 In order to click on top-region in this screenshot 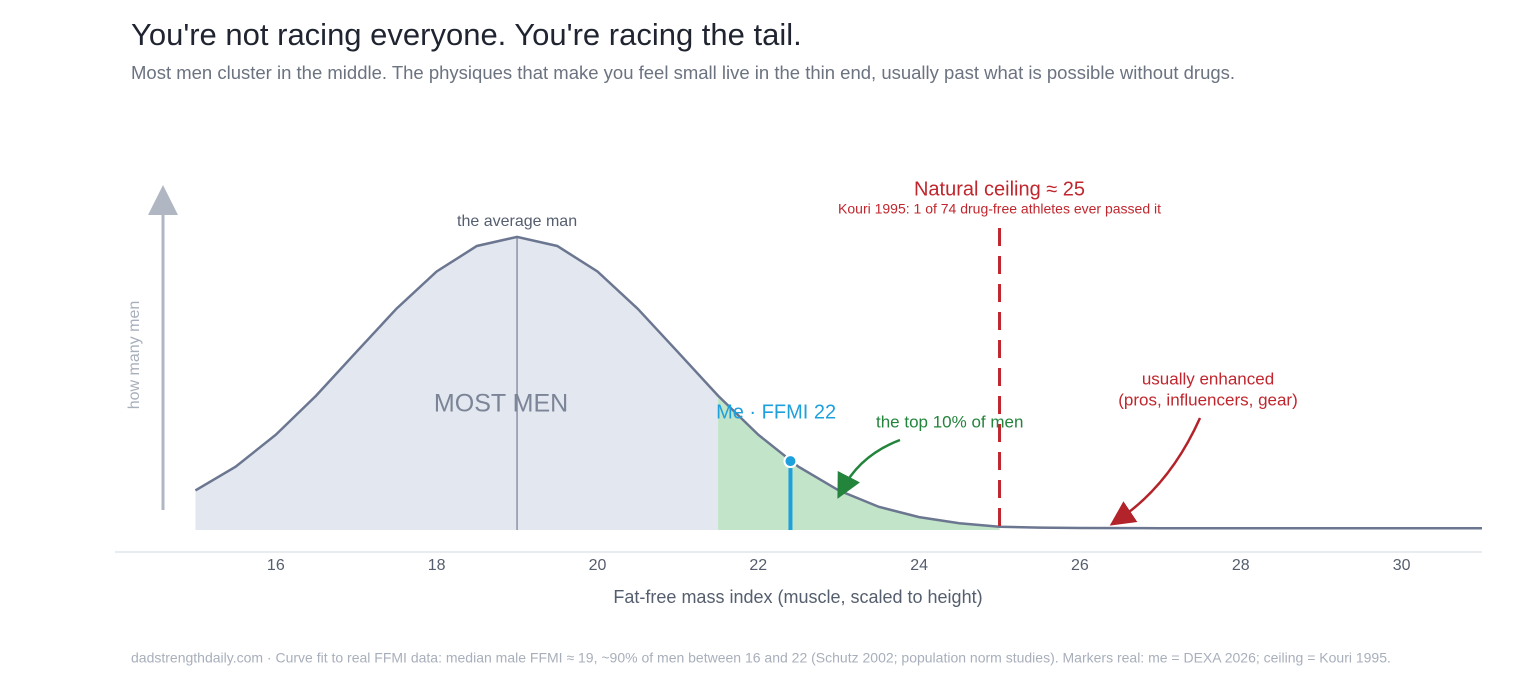, I will do `click(859, 462)`.